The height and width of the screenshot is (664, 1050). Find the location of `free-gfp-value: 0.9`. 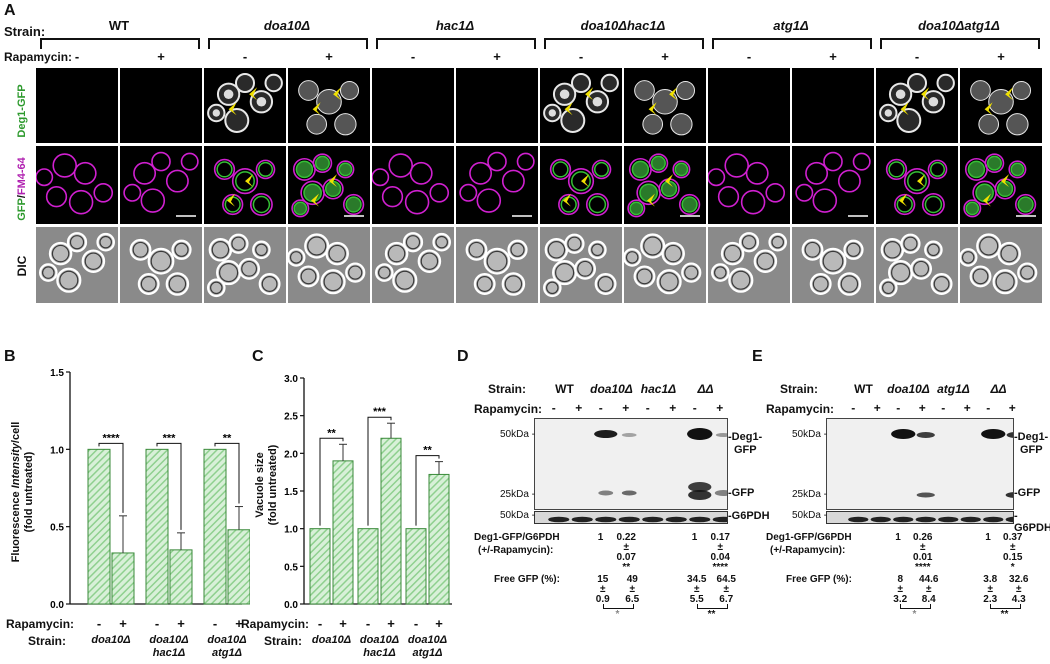

free-gfp-value: 0.9 is located at coordinates (602, 599).